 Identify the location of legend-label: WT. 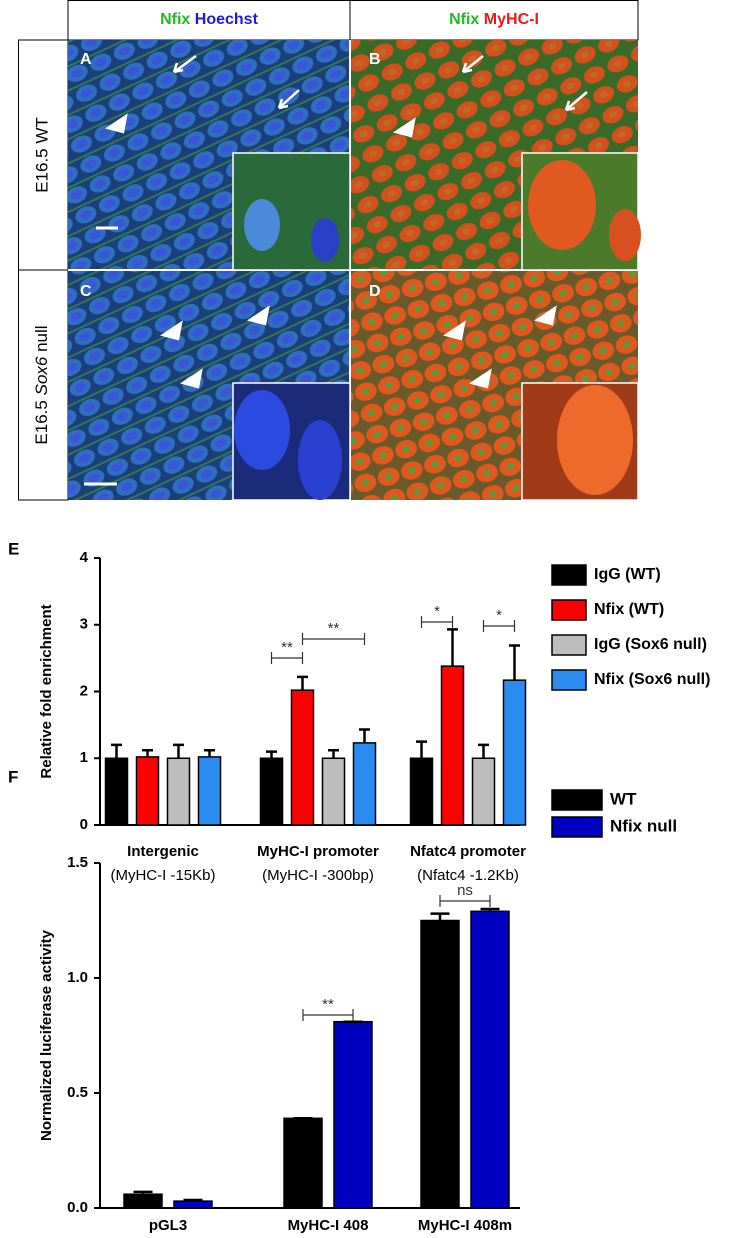
(623, 798).